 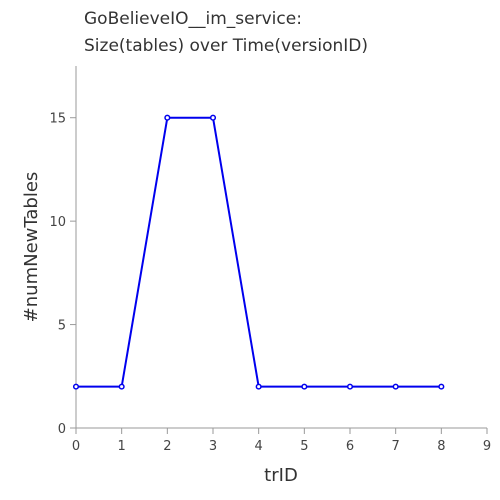 What do you see at coordinates (167, 446) in the screenshot?
I see `x-tick-label: 2` at bounding box center [167, 446].